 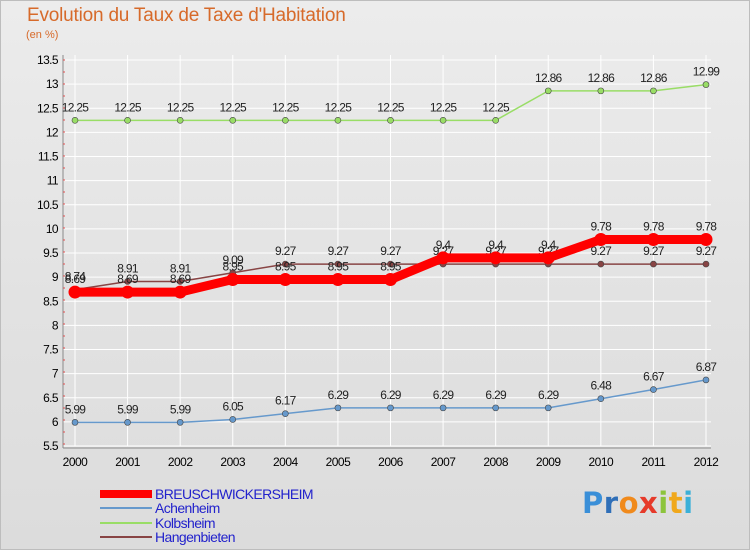 I want to click on x-tick-label: 2009, so click(x=549, y=462).